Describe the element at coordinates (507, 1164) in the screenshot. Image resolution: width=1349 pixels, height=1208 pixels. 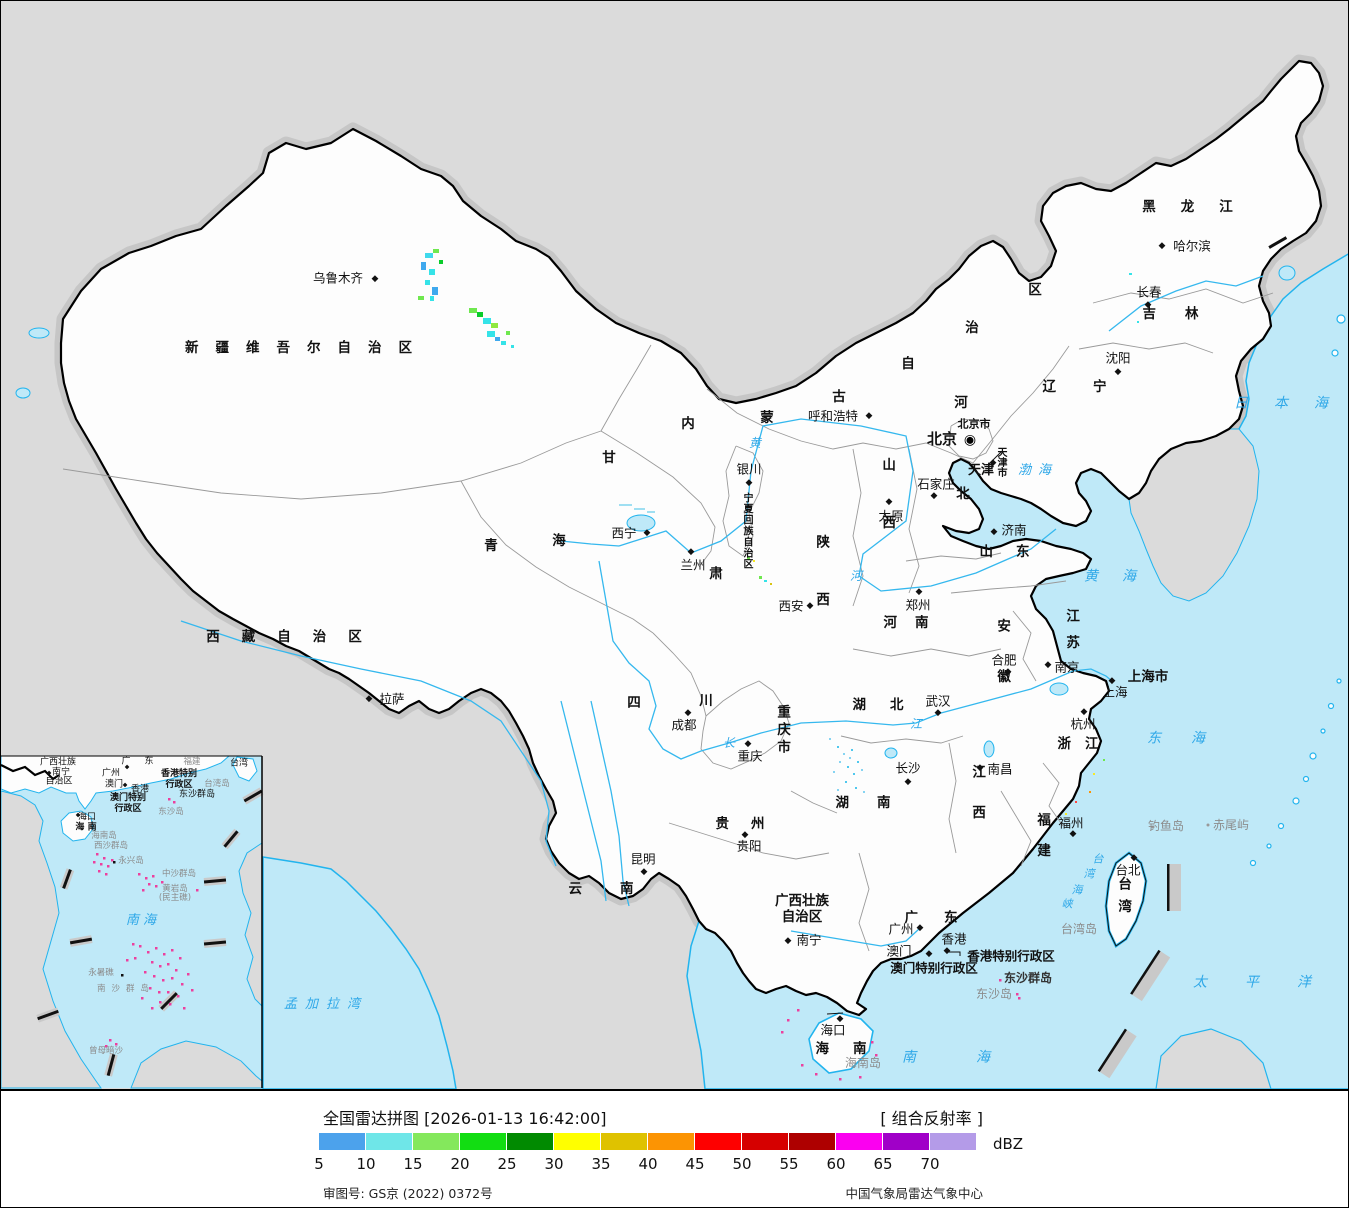
I see `colorbar-tick: 25` at that location.